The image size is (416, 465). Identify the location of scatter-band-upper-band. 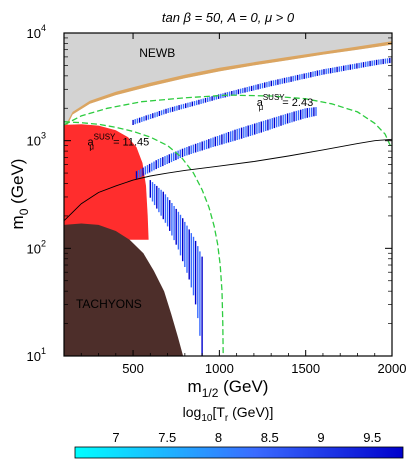
(226, 143).